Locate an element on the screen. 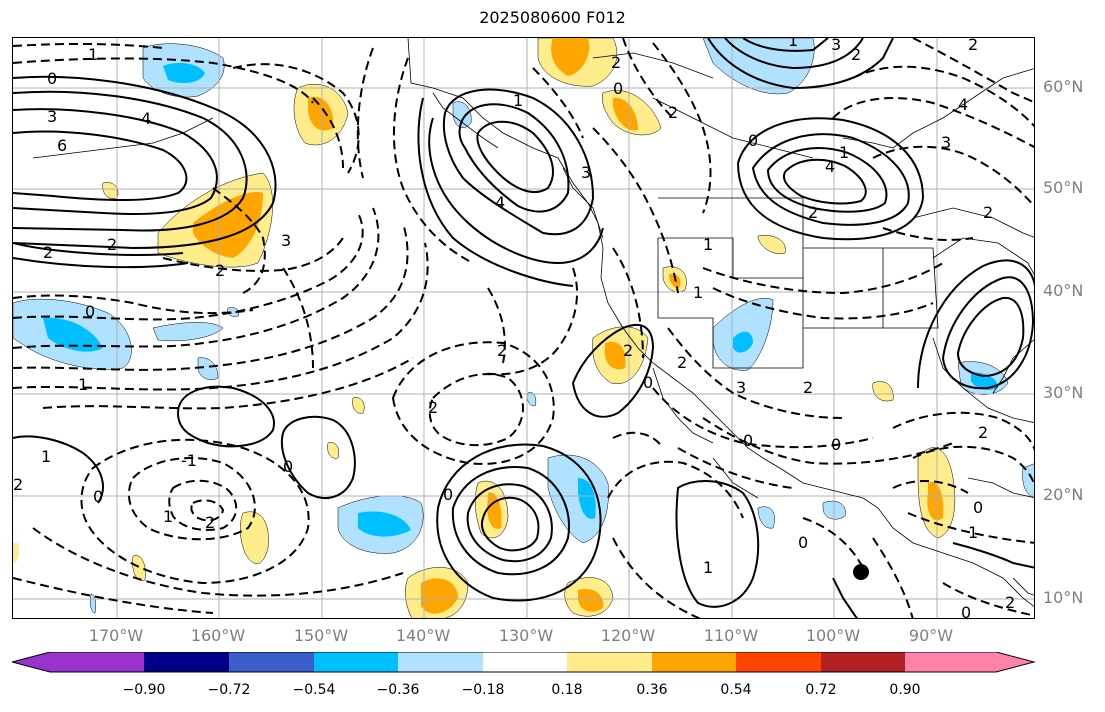 The width and height of the screenshot is (1105, 712). colorbar-tick-label: 0.36 is located at coordinates (652, 690).